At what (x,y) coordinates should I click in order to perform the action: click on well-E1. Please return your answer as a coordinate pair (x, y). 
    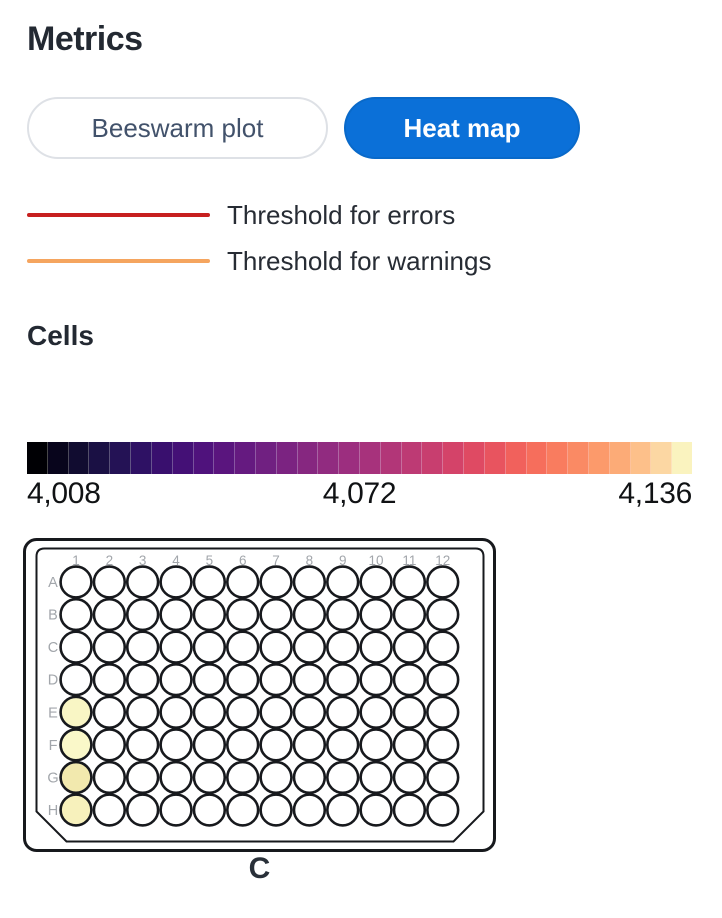
    Looking at the image, I should click on (76, 712).